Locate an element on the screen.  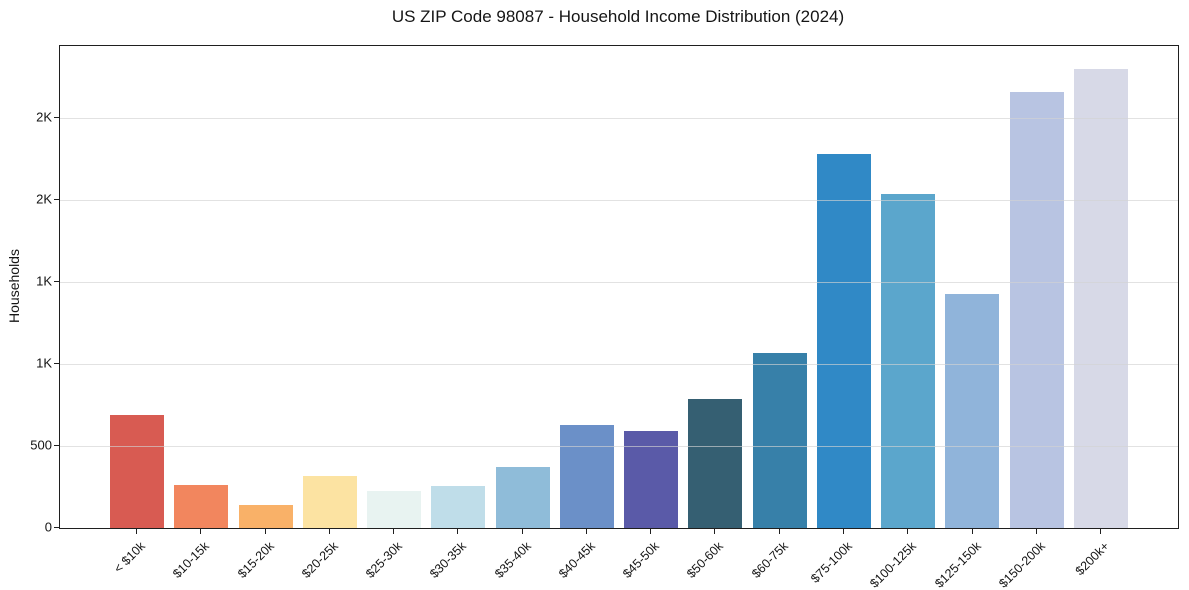
x-tick-label: < $10k is located at coordinates (129, 557).